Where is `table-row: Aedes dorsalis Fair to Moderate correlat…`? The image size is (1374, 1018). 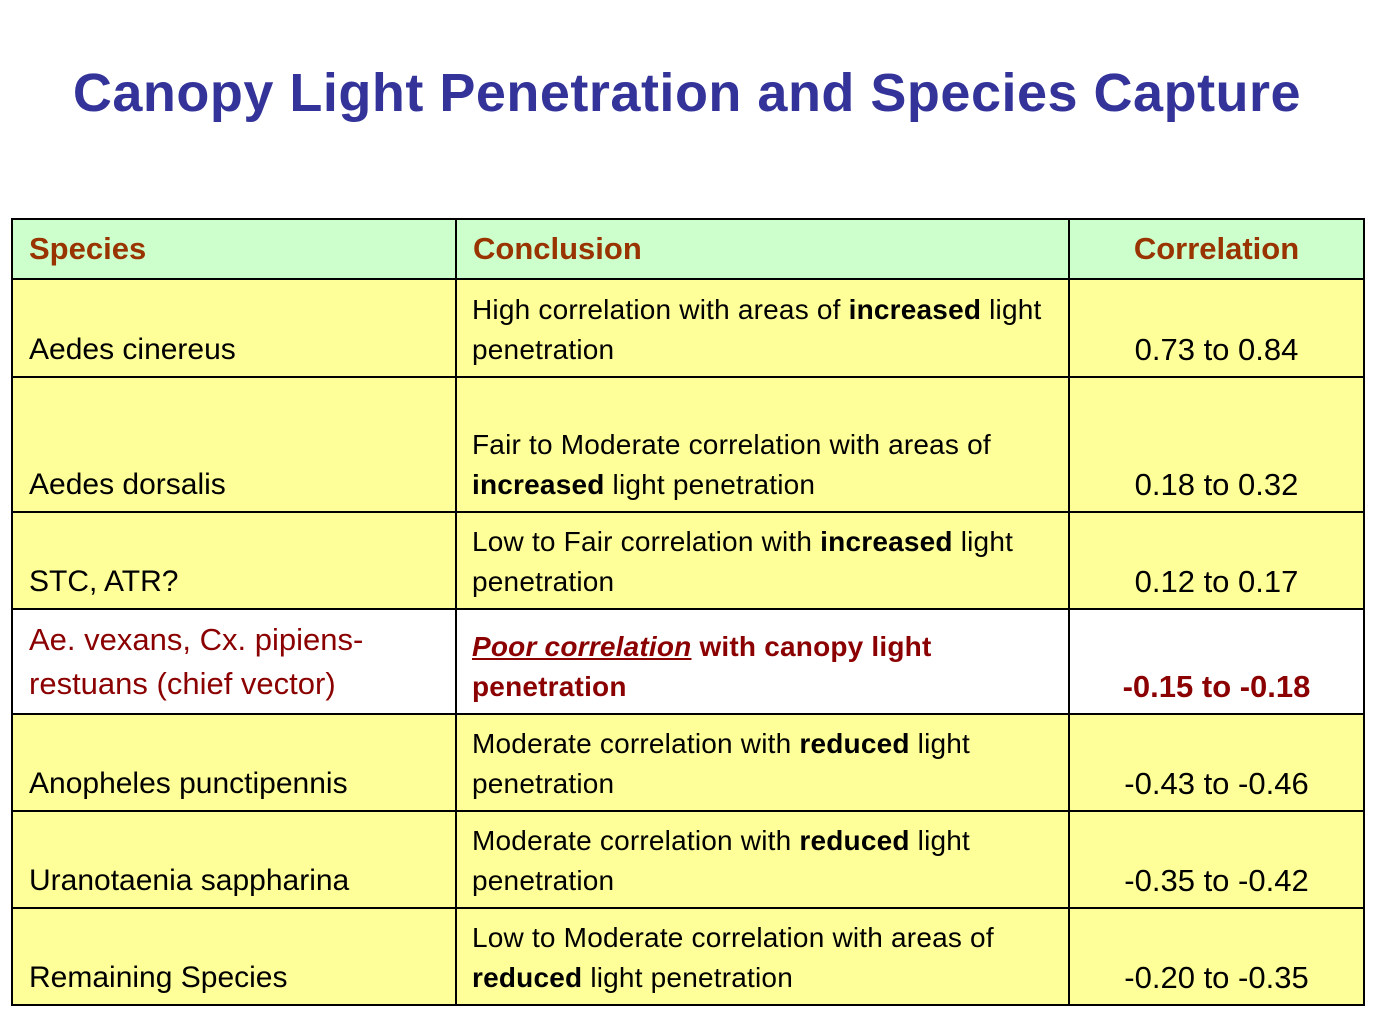 table-row: Aedes dorsalis Fair to Moderate correlat… is located at coordinates (688, 444).